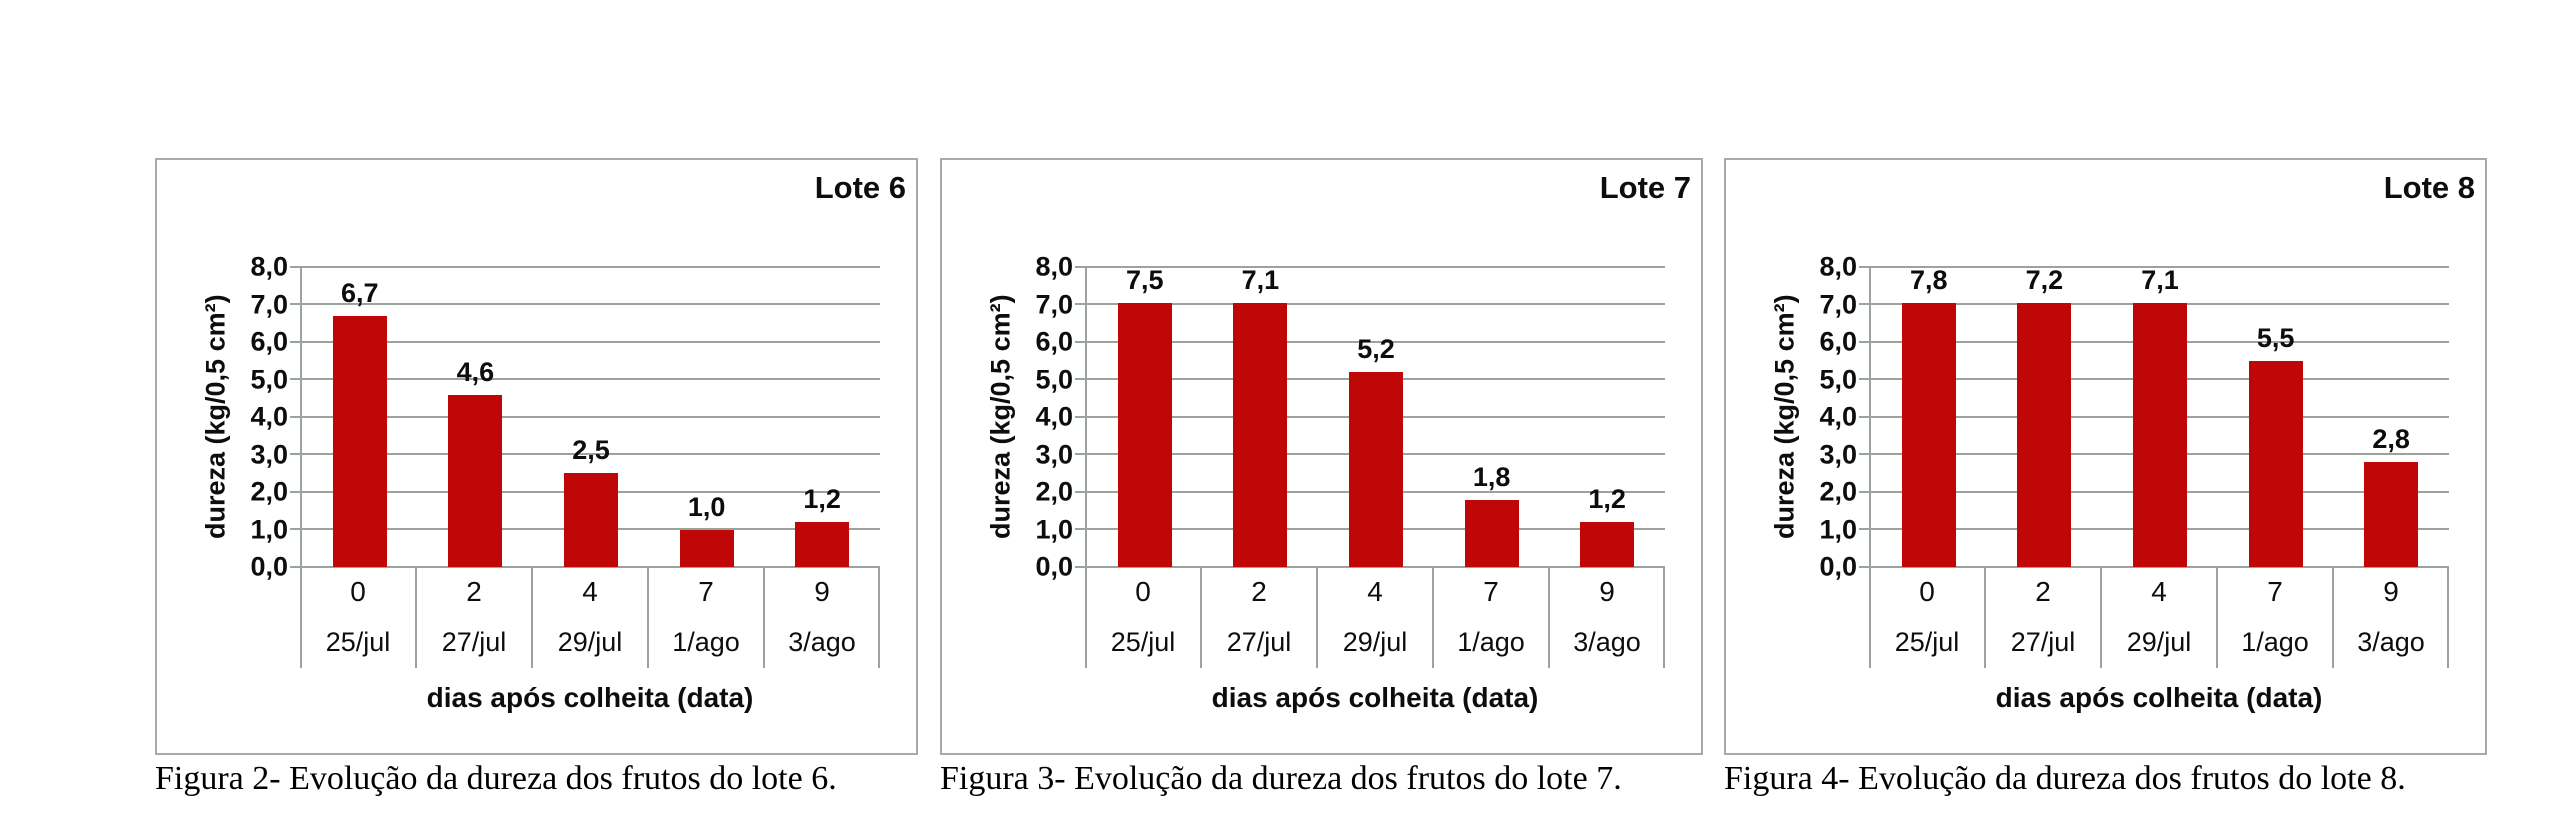 The width and height of the screenshot is (2560, 823). I want to click on bar-value-label: 4,6, so click(475, 371).